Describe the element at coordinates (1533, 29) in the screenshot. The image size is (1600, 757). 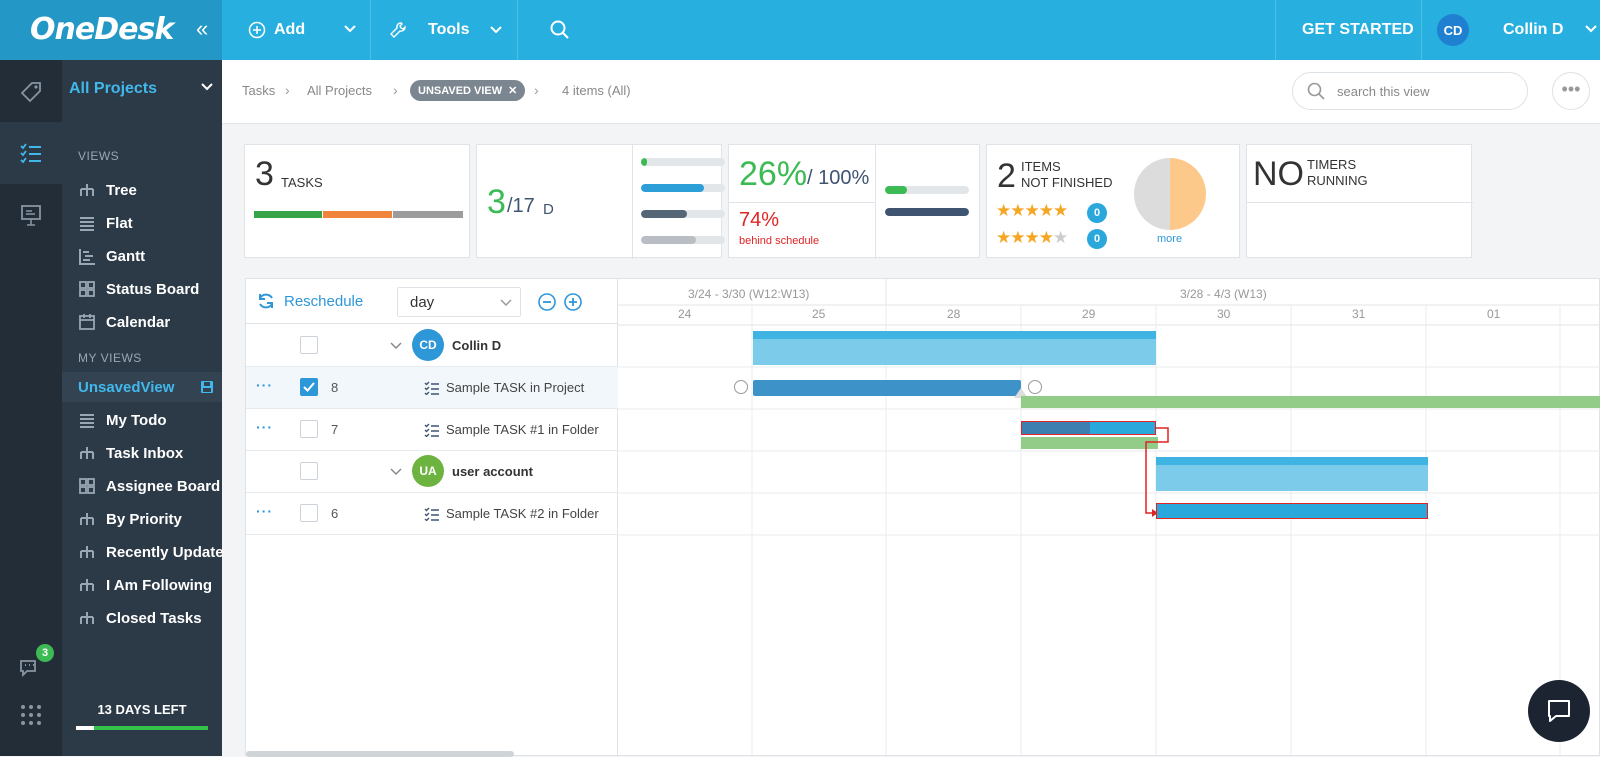
I see `user-name: Collin D` at that location.